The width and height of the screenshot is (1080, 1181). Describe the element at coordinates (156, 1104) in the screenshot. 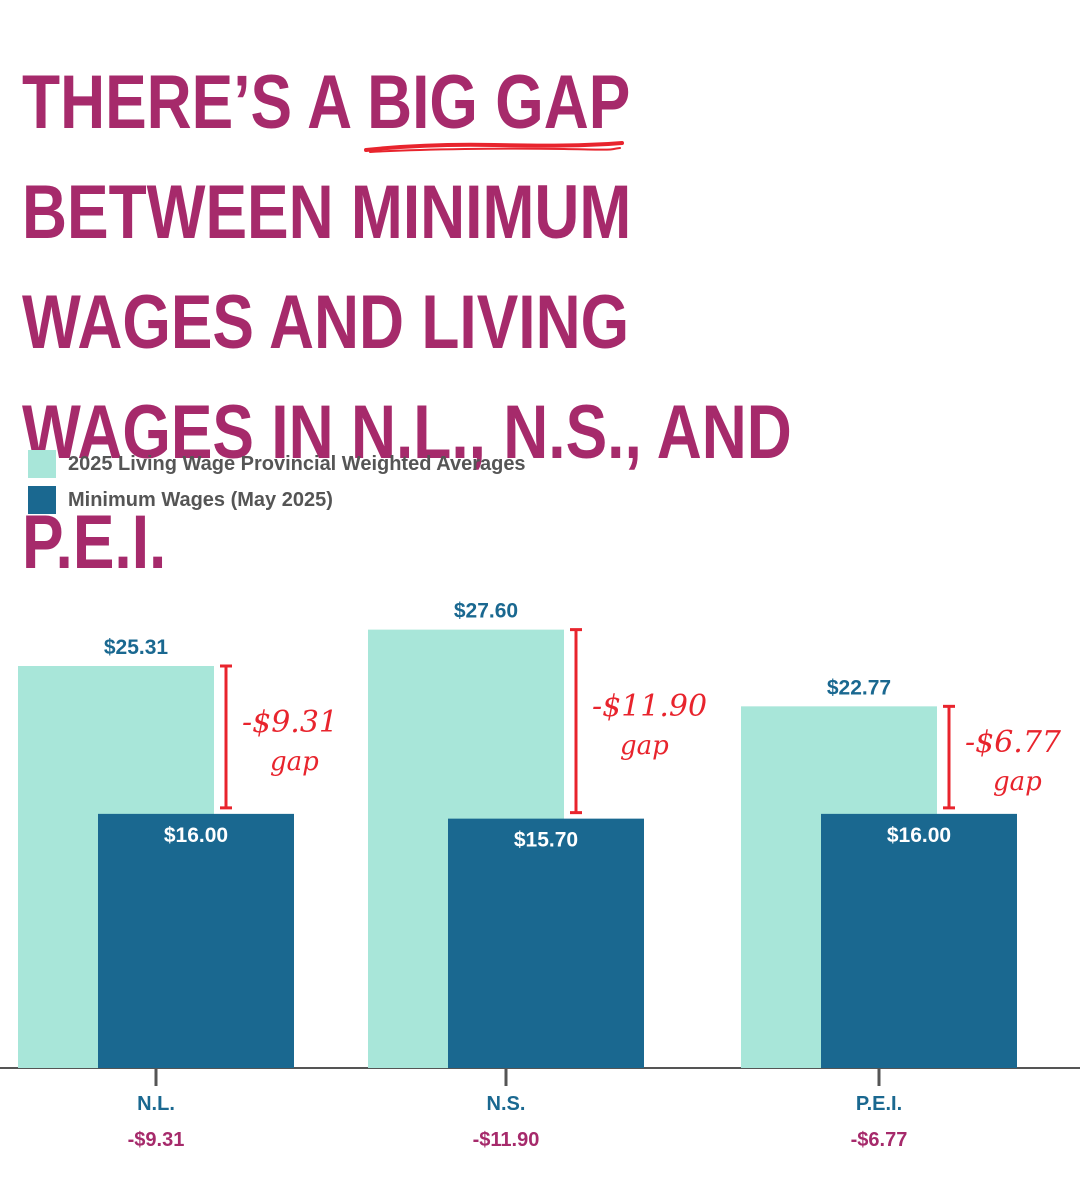

I see `category-label-nl: N.L.` at that location.